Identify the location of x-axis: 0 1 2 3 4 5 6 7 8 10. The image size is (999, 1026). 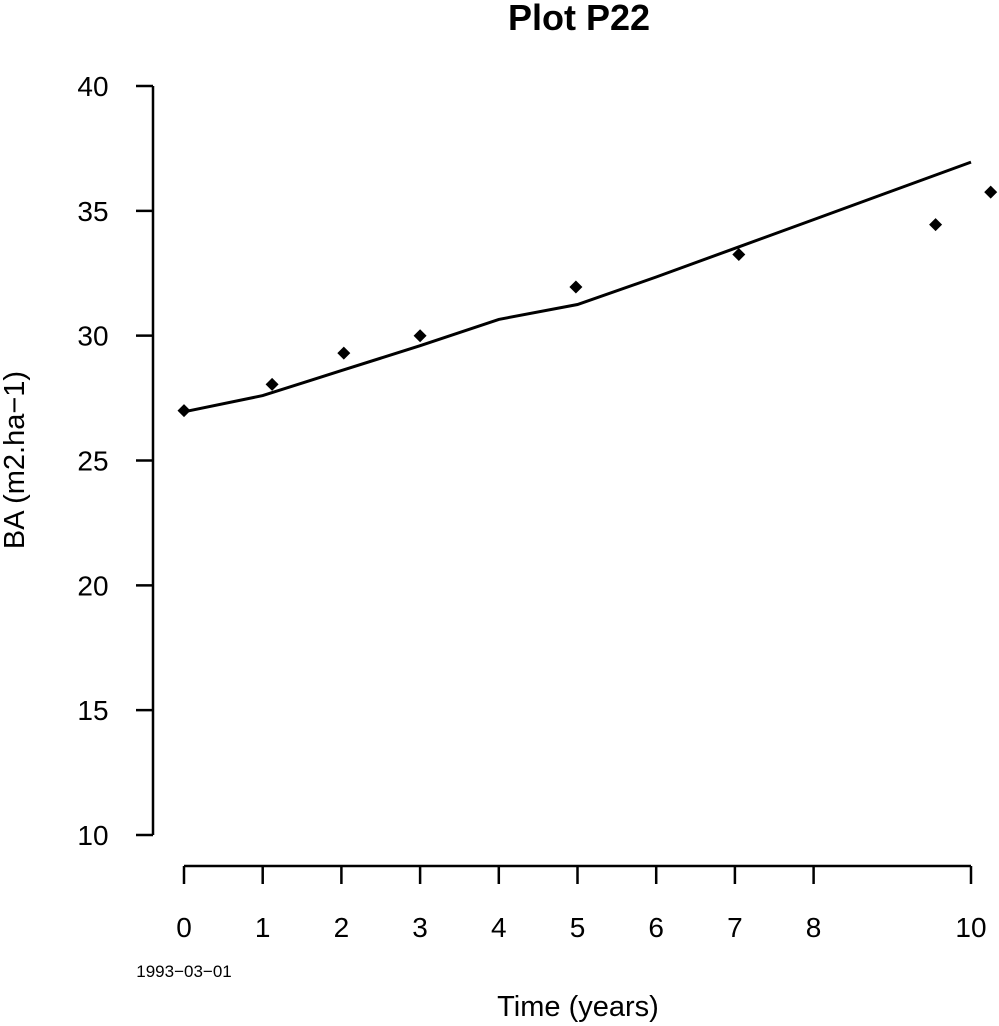
(581, 903).